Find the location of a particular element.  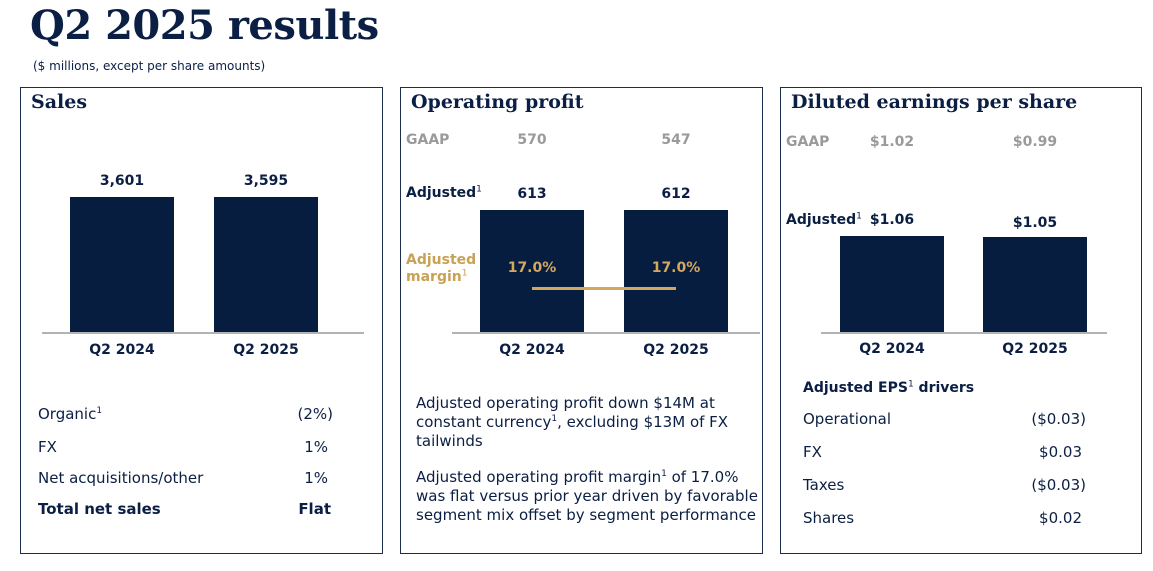

sales-bar-q2-2024 is located at coordinates (122, 264).